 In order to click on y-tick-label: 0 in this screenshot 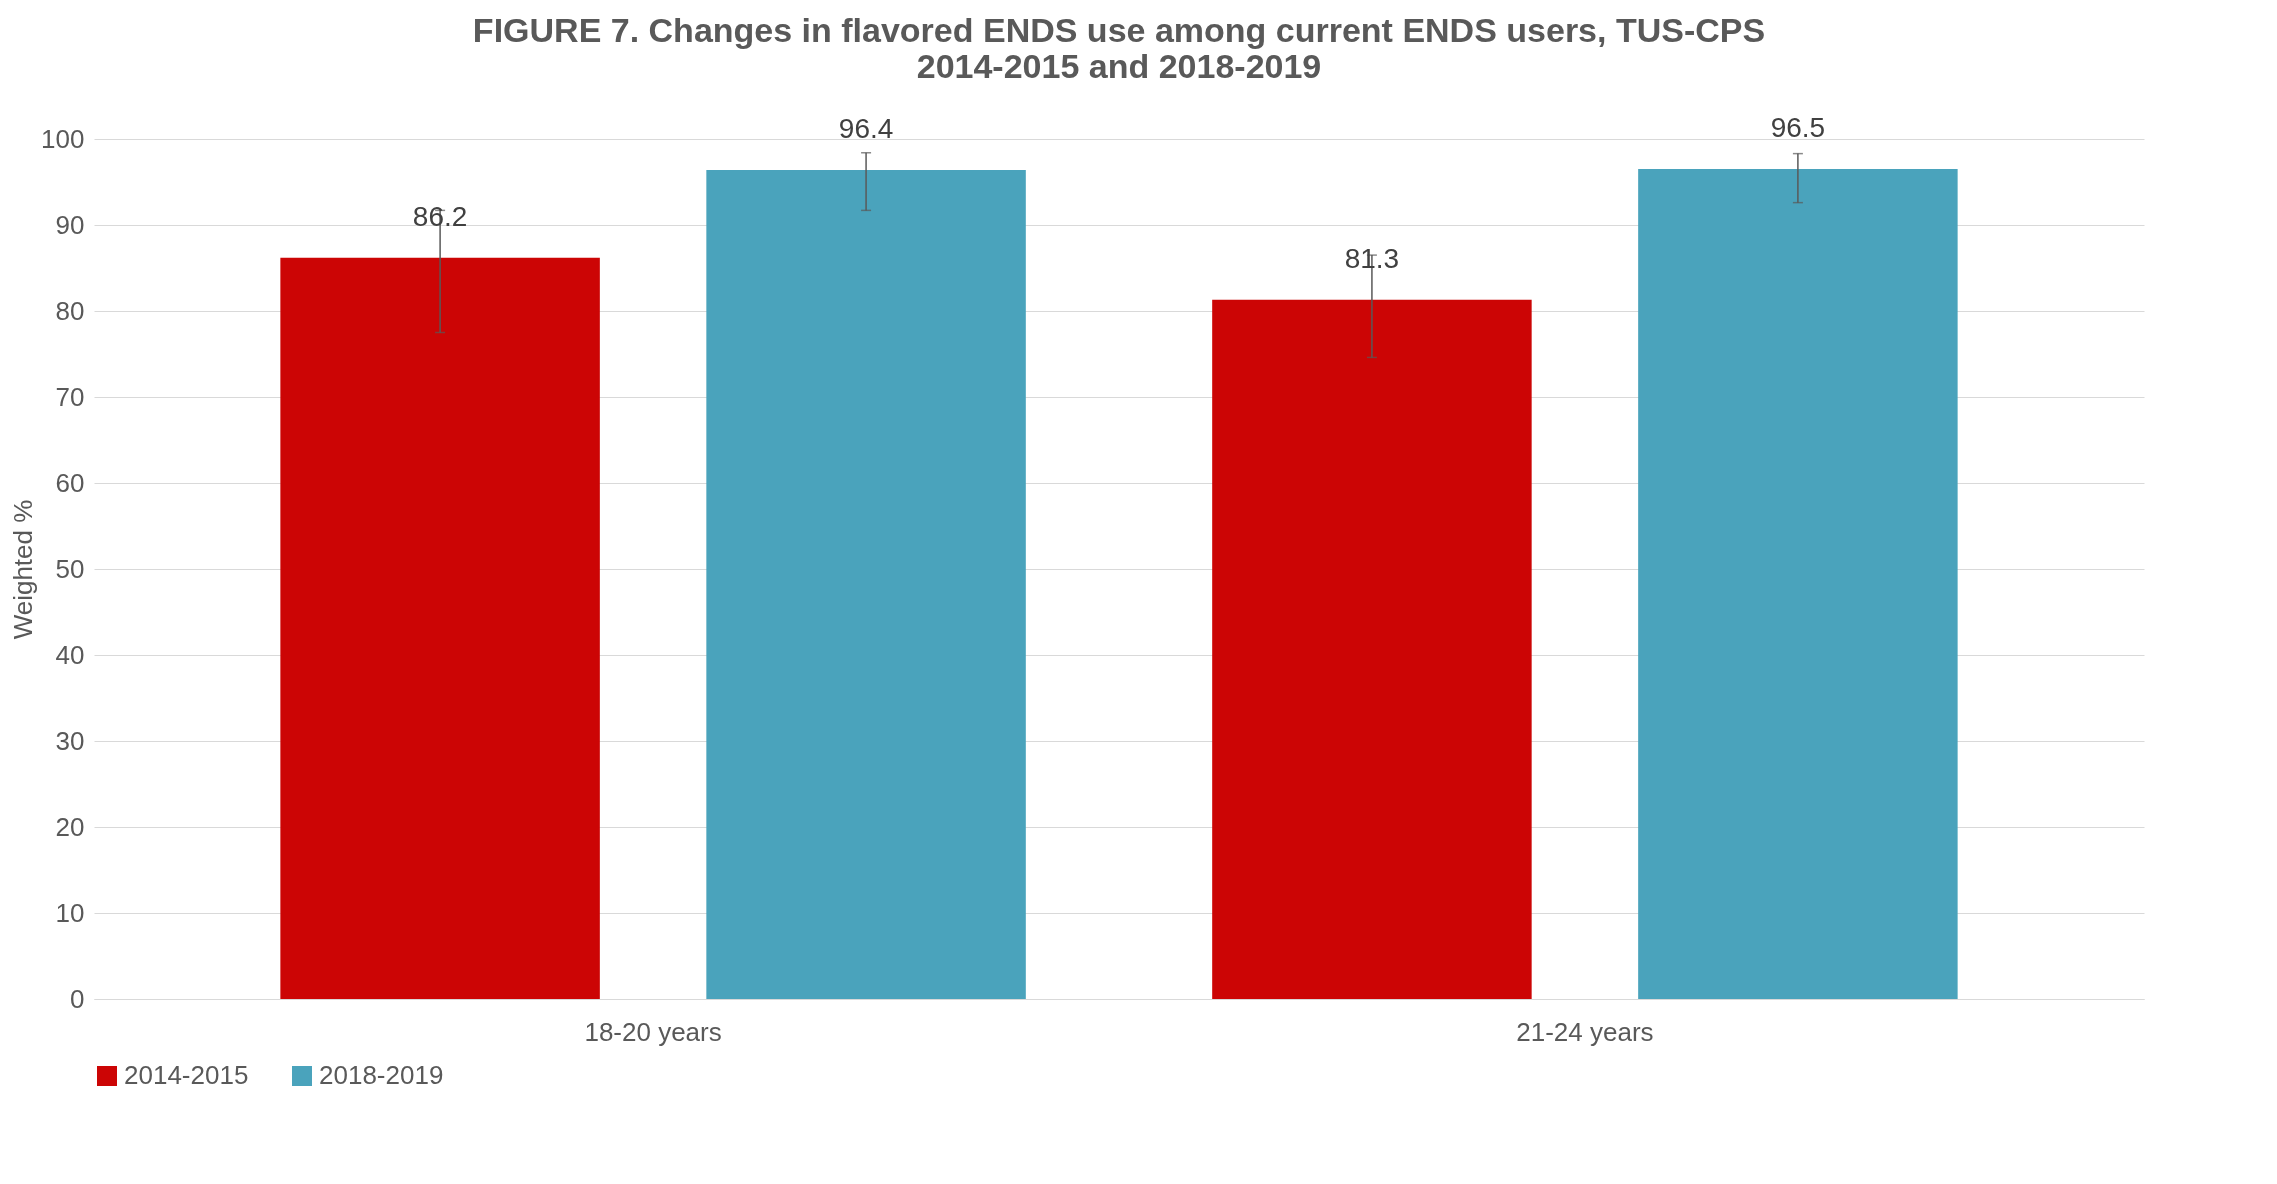, I will do `click(77, 998)`.